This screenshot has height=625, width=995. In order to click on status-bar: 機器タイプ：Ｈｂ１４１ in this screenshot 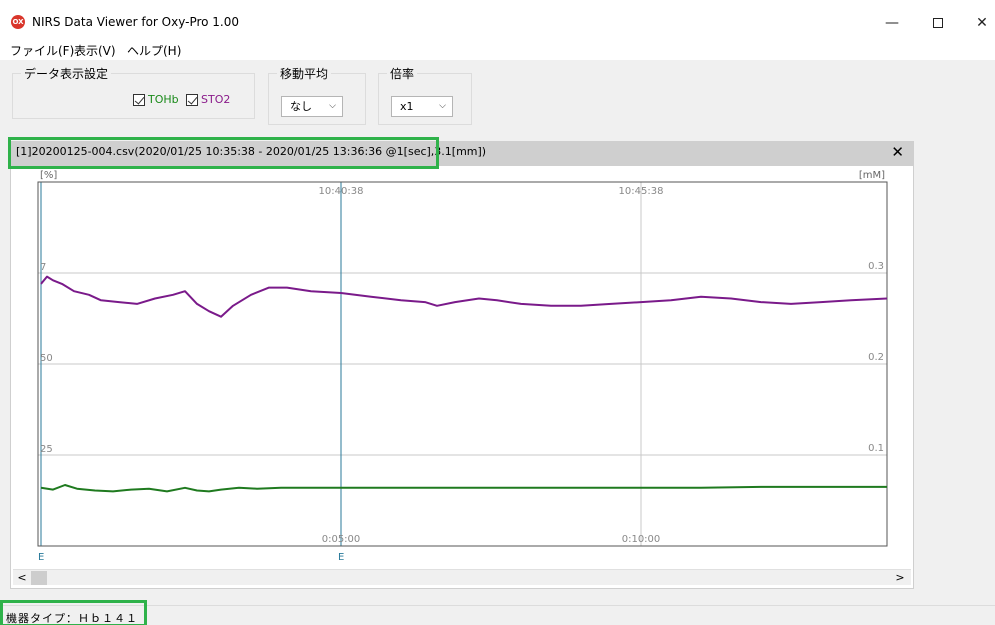, I will do `click(497, 615)`.